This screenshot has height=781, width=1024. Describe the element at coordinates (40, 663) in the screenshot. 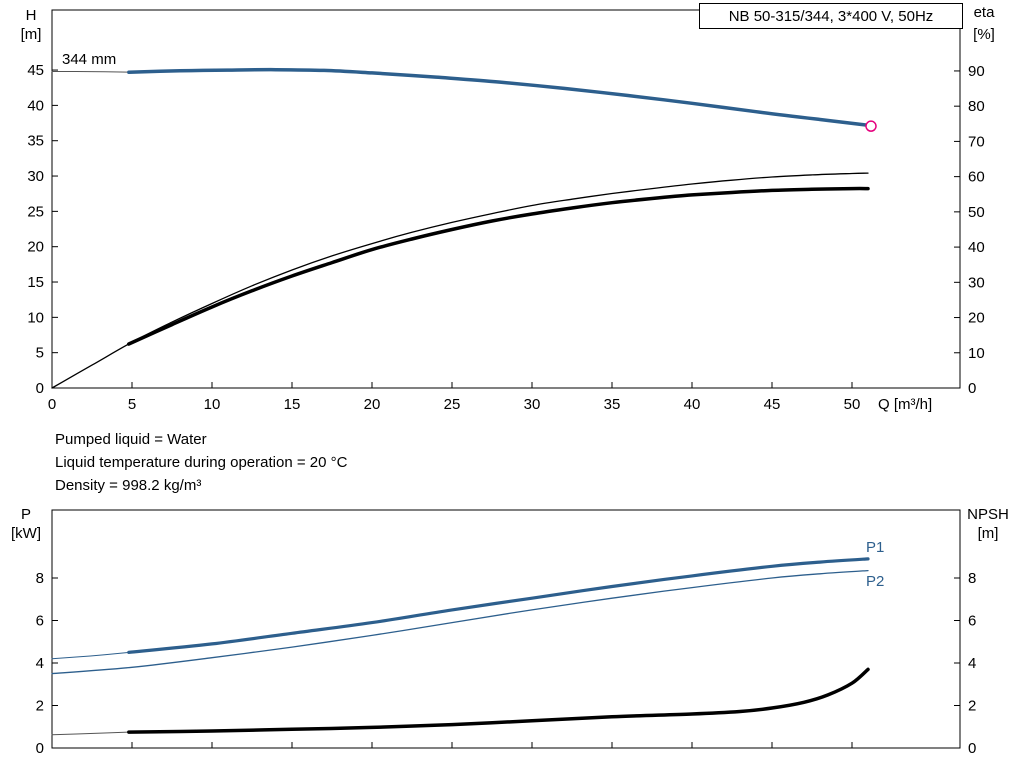

I see `left-tick-label: 4` at that location.